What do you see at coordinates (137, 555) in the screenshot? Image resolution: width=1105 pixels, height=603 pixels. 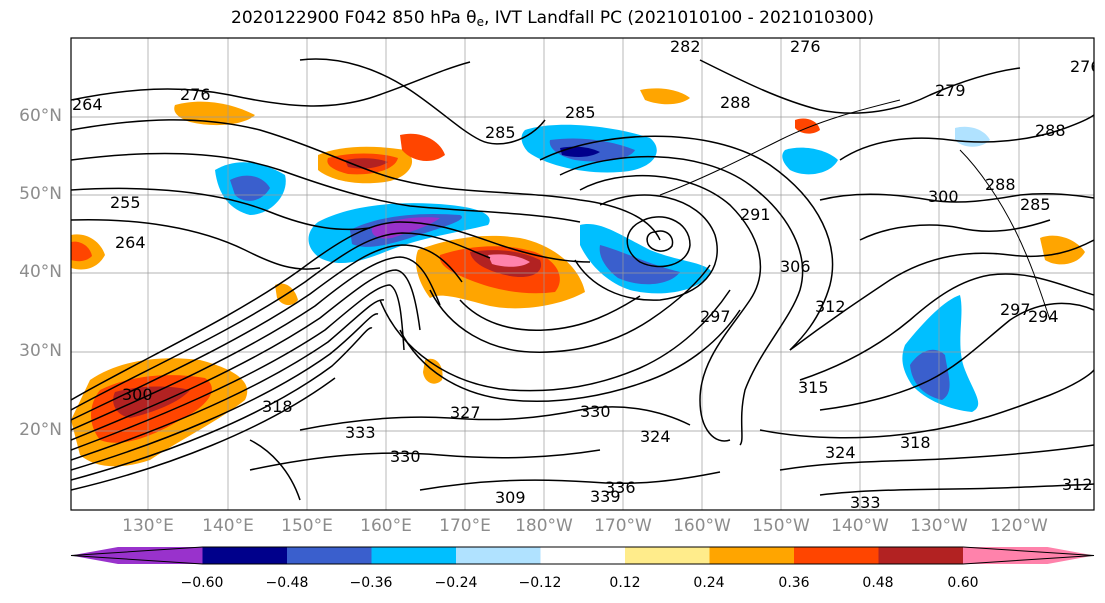 I see `colorbar-extend-low` at bounding box center [137, 555].